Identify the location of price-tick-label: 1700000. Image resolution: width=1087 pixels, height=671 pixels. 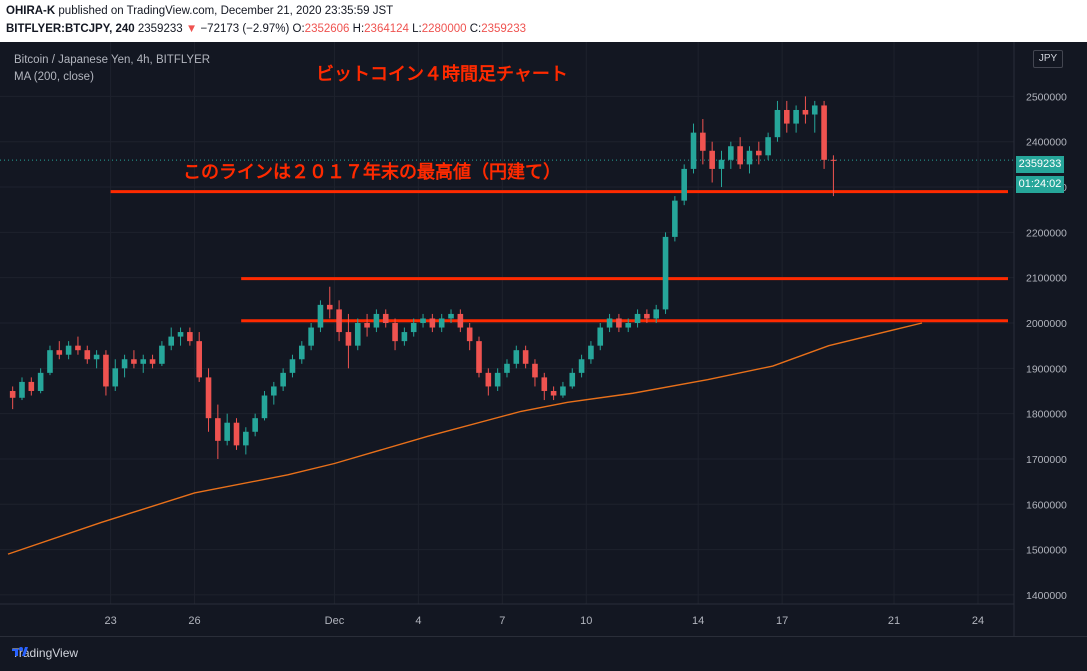
(1046, 460).